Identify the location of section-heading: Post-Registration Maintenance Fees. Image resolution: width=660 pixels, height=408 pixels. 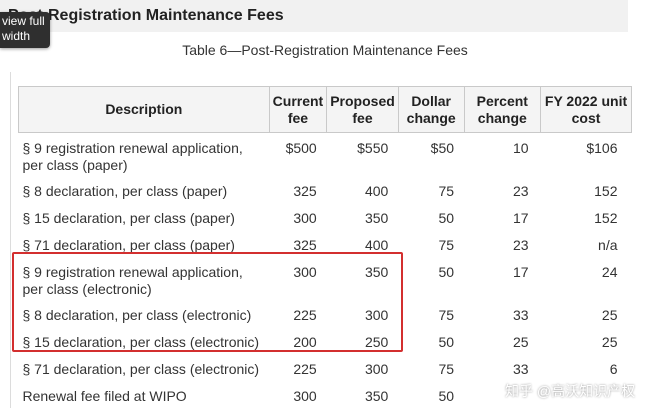
(314, 16).